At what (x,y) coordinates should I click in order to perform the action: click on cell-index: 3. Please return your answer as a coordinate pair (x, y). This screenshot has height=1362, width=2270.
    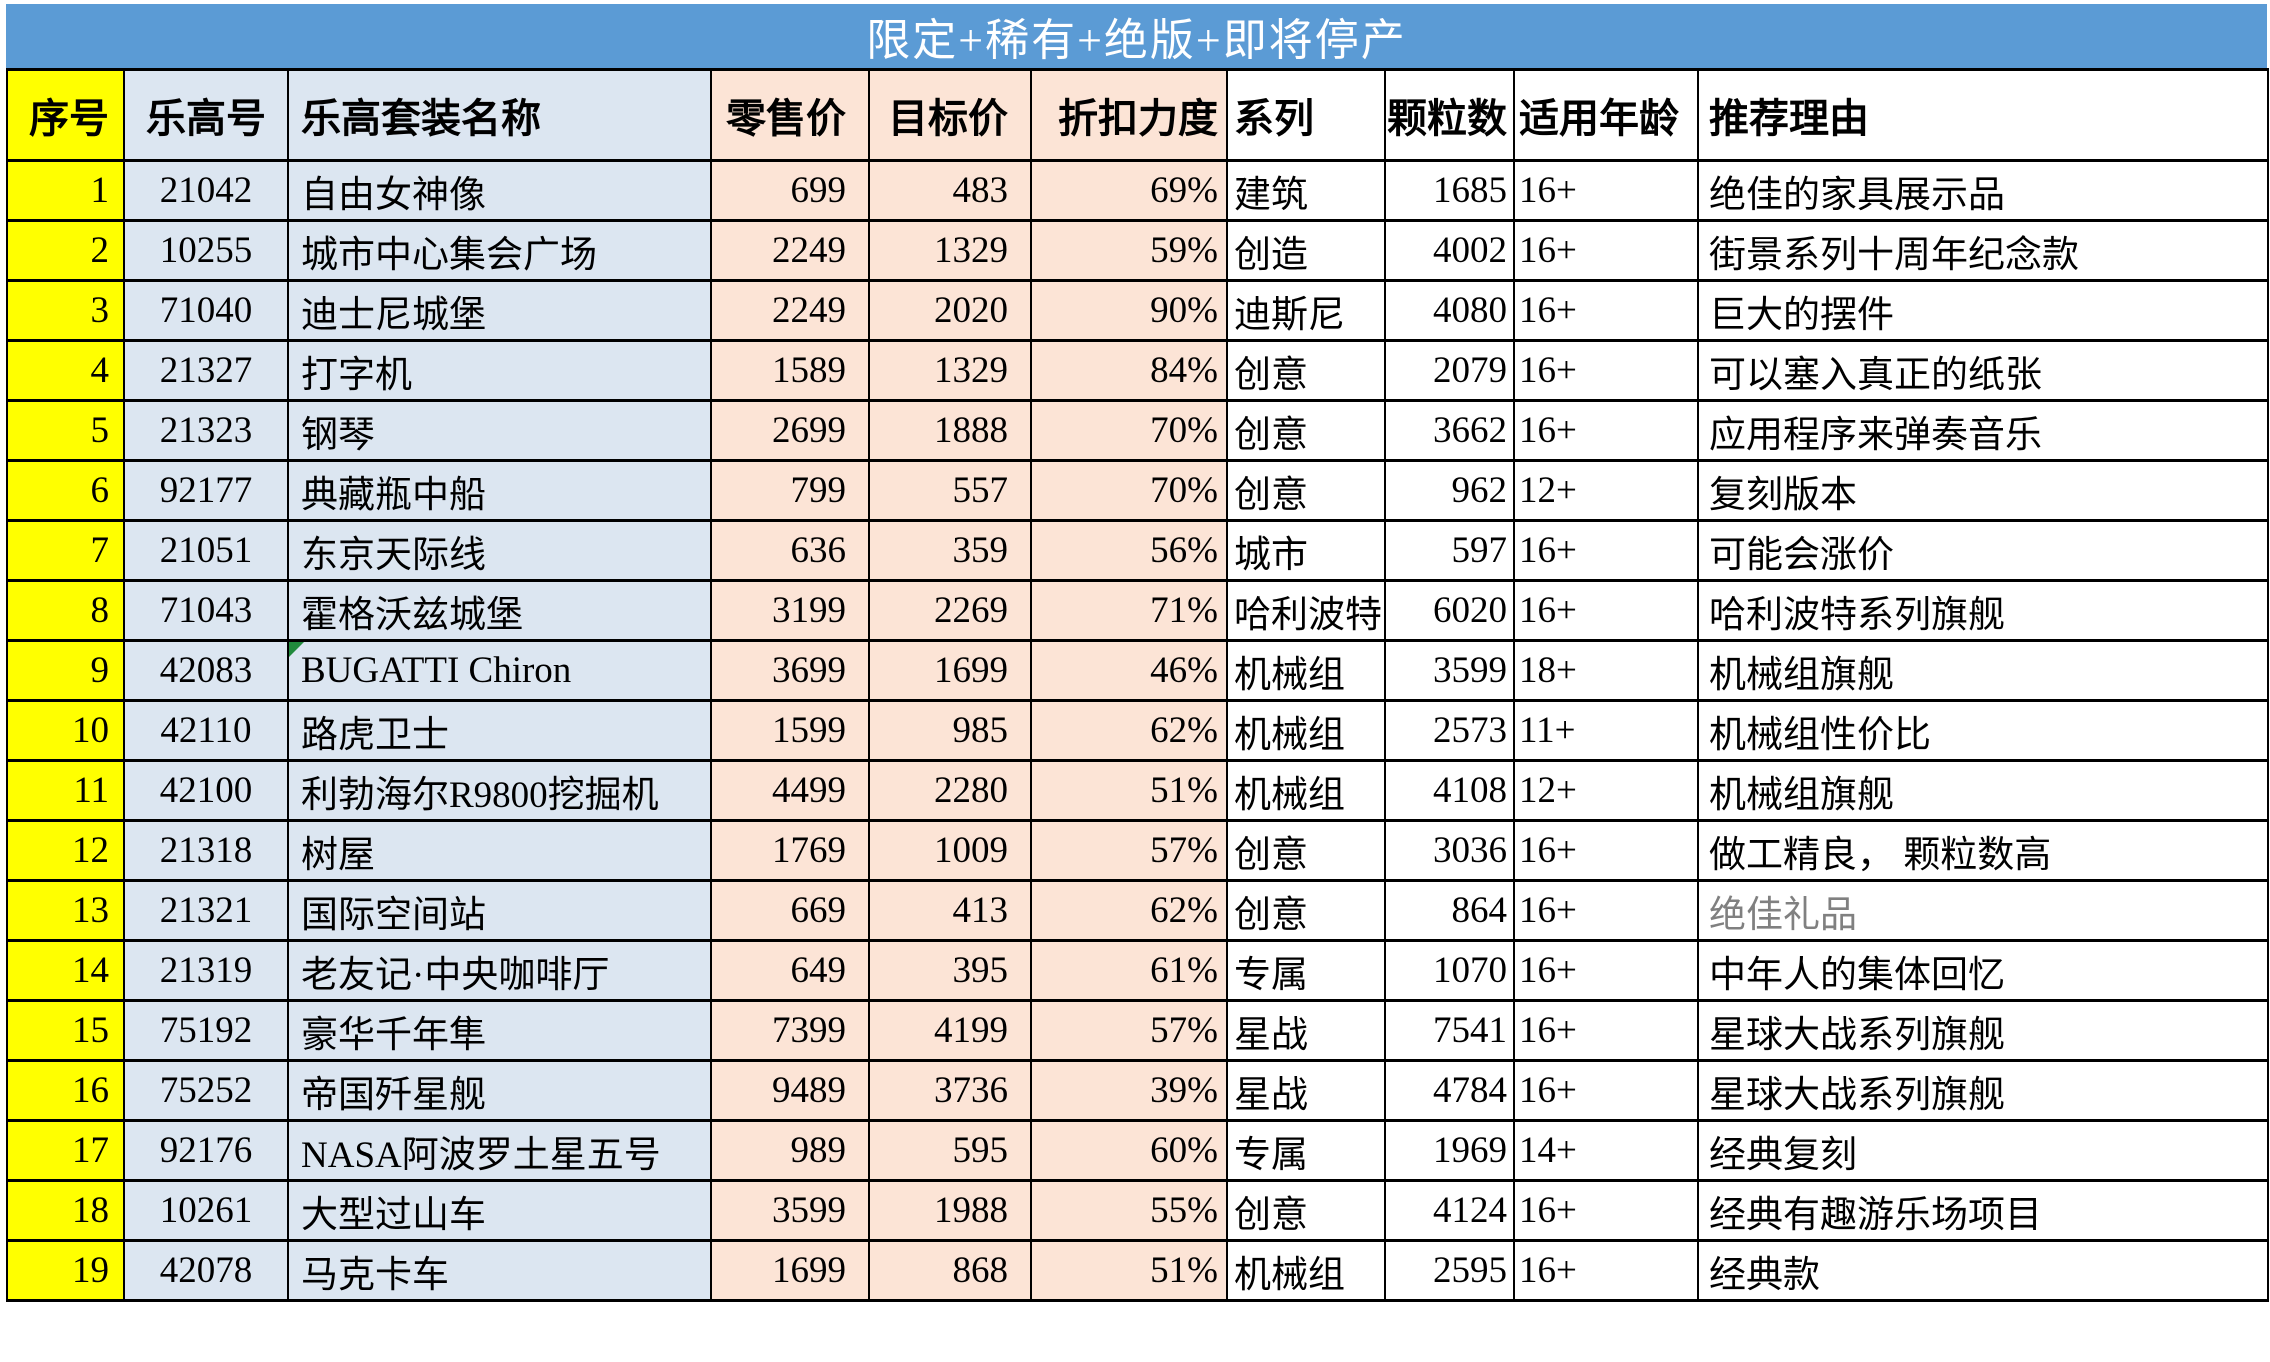
    Looking at the image, I should click on (65, 310).